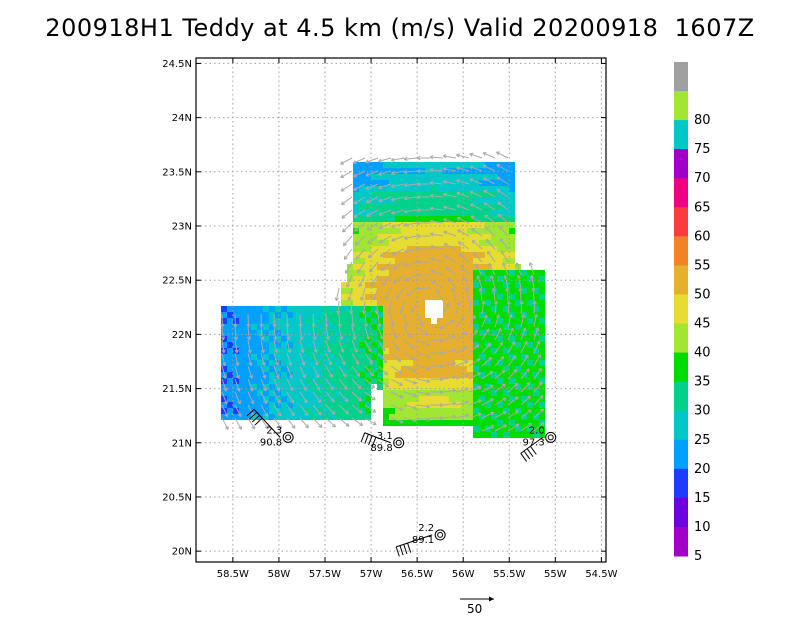  What do you see at coordinates (702, 469) in the screenshot?
I see `colorbar-label: 20` at bounding box center [702, 469].